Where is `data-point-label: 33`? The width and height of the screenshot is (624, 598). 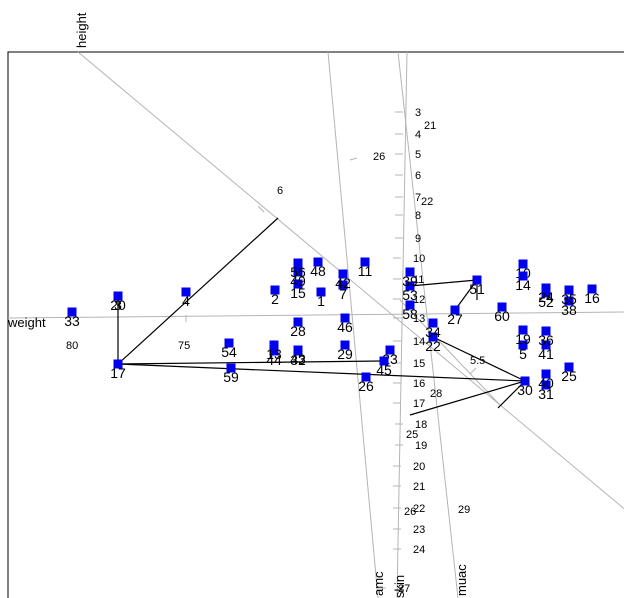 data-point-label: 33 is located at coordinates (72, 321).